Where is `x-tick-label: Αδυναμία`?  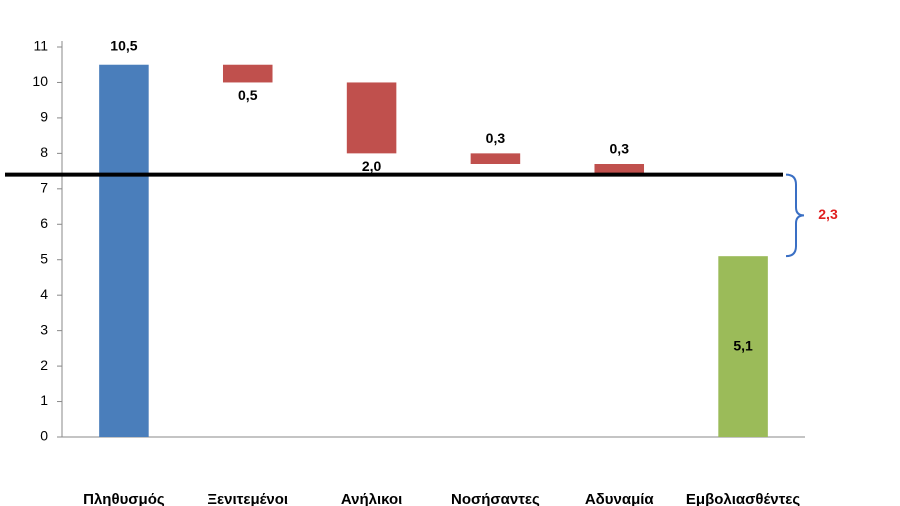 x-tick-label: Αδυναμία is located at coordinates (620, 498).